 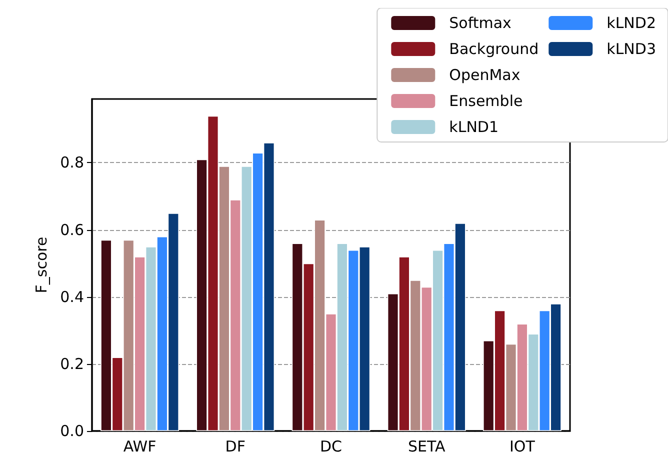 What do you see at coordinates (72, 431) in the screenshot?
I see `y-tick-label: 0.0` at bounding box center [72, 431].